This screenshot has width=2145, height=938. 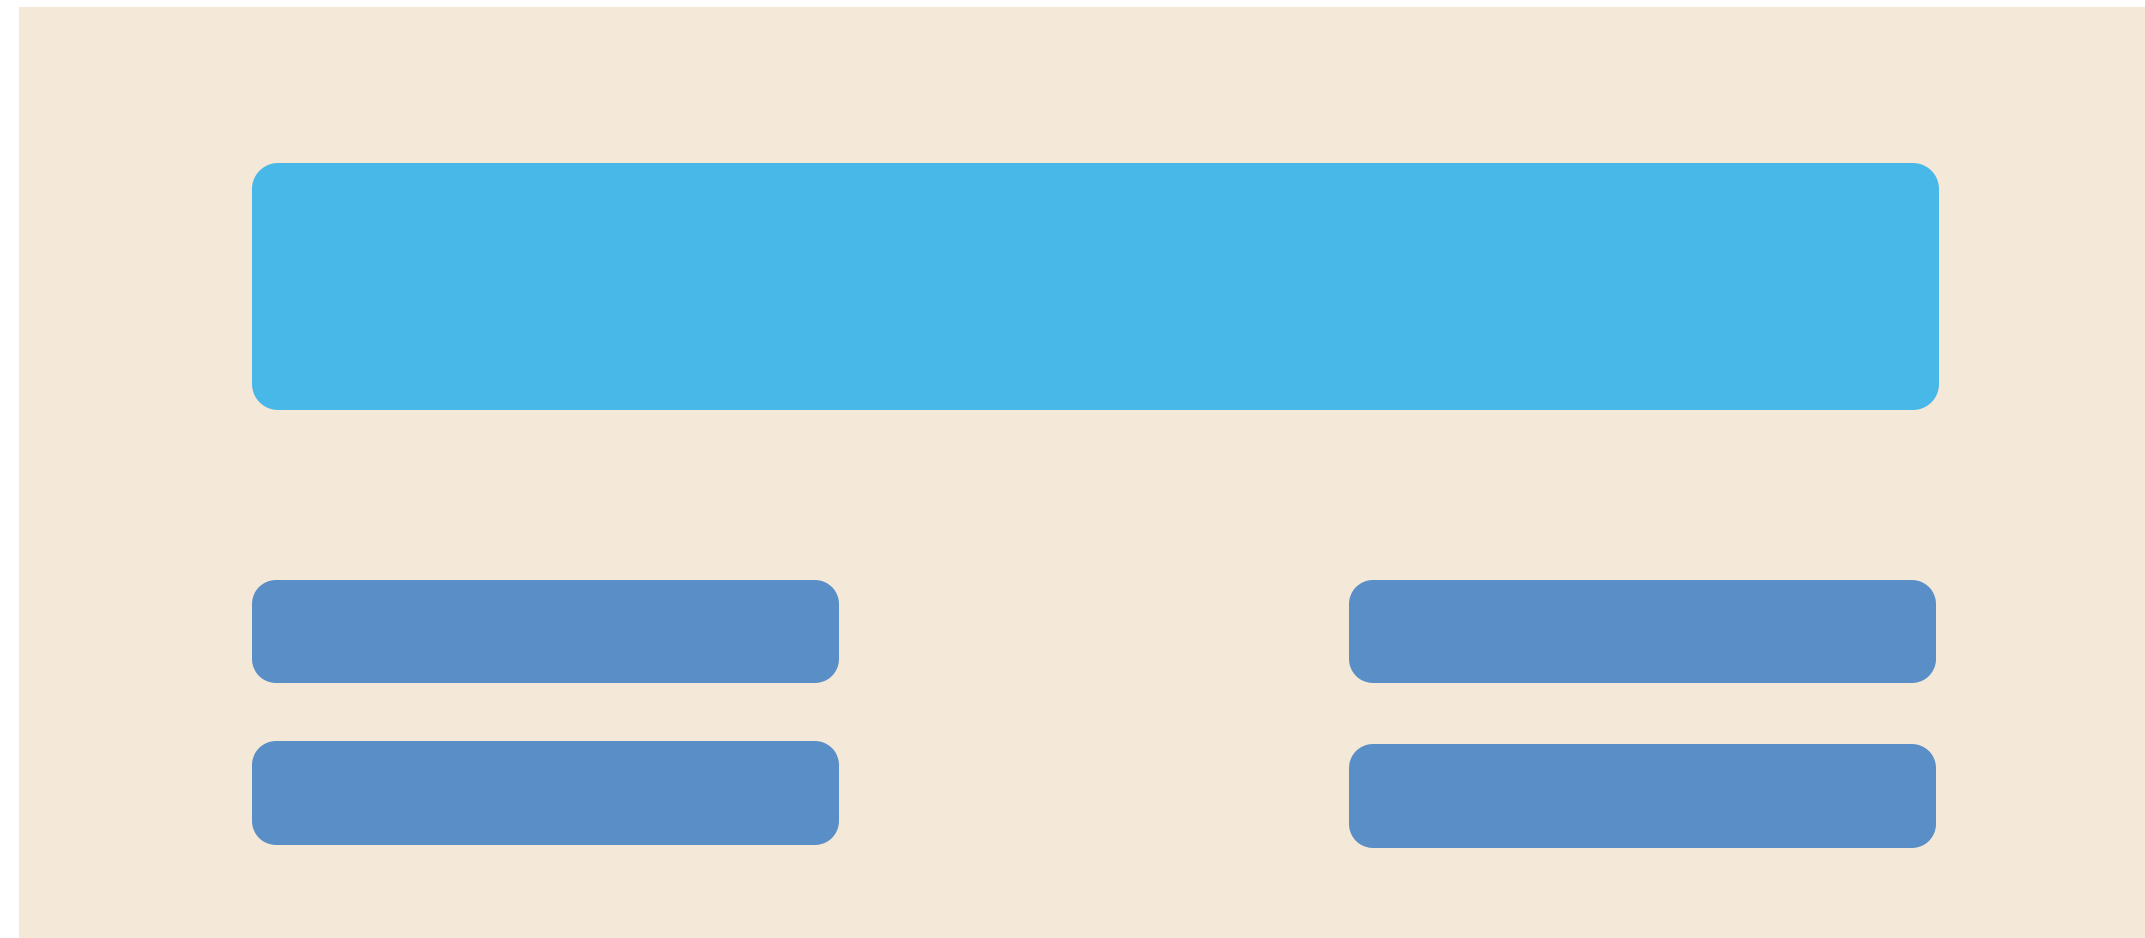 I want to click on right-button-bottom, so click(x=1642, y=796).